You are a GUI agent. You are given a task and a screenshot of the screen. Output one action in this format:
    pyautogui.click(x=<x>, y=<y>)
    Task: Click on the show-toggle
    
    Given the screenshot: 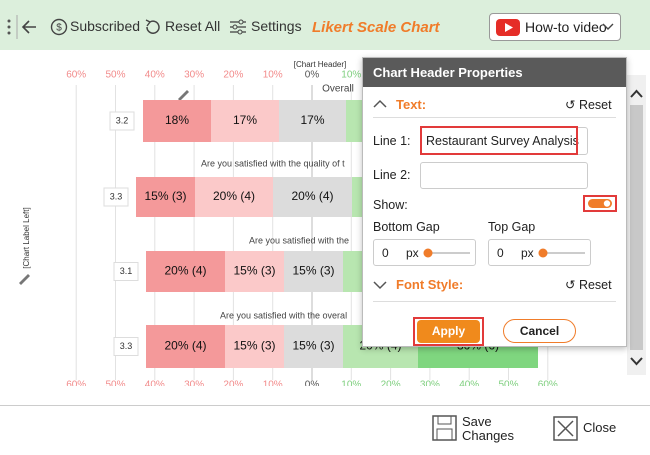 What is the action you would take?
    pyautogui.click(x=600, y=203)
    